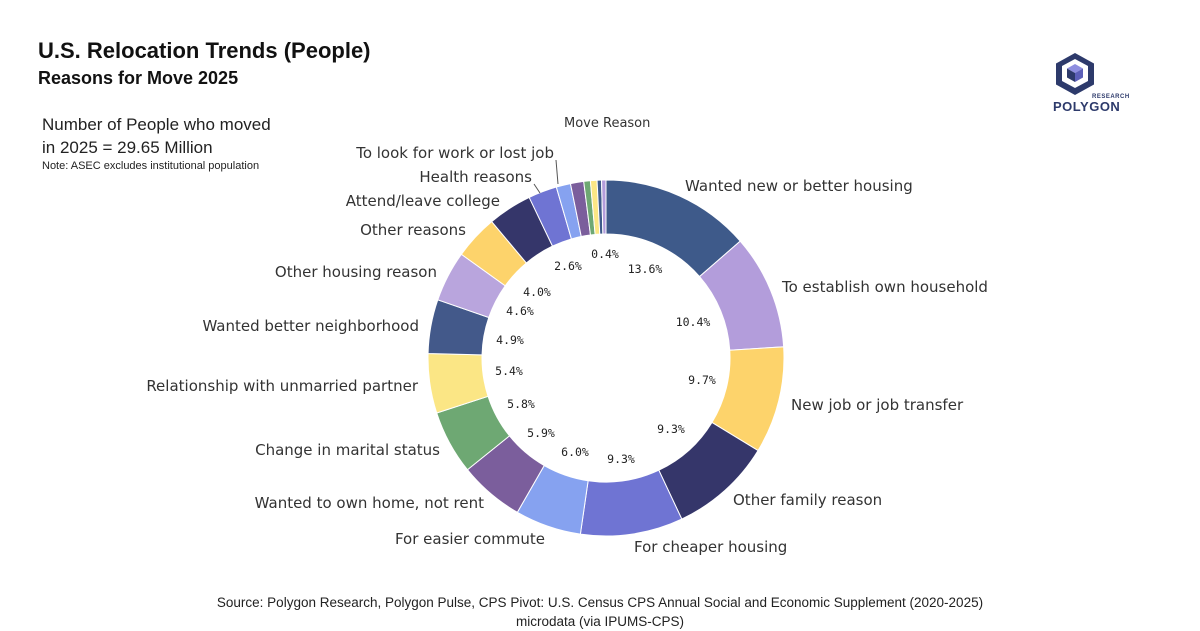 The width and height of the screenshot is (1200, 631). I want to click on label-for-easier-commute: For easier commute, so click(470, 539).